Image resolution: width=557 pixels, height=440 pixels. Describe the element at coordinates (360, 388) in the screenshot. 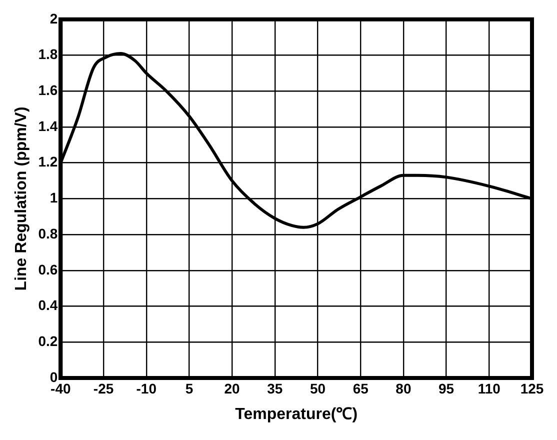

I see `x-tick-label: 65` at that location.